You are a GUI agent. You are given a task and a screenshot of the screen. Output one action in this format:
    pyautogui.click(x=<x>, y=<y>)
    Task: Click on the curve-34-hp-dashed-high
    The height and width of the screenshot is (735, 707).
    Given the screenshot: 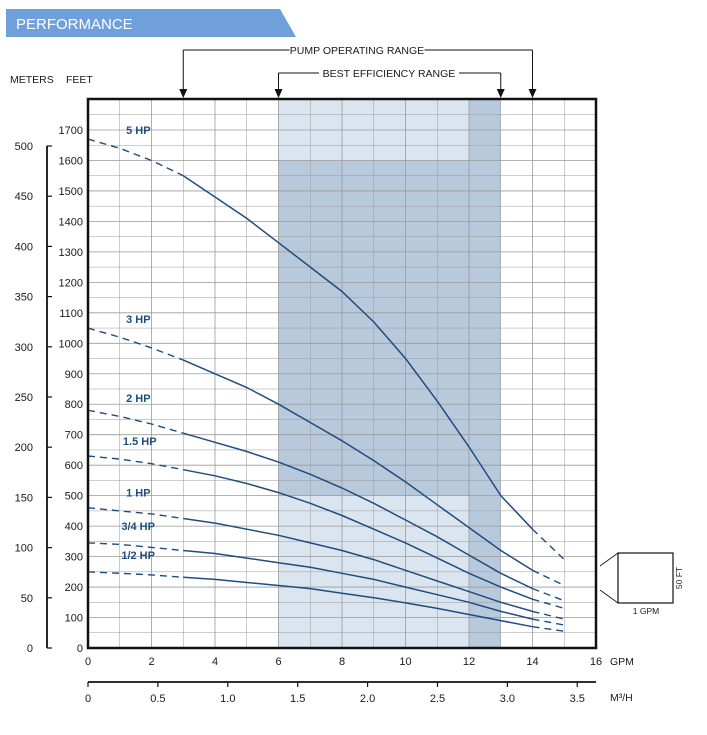 What is the action you would take?
    pyautogui.click(x=548, y=622)
    